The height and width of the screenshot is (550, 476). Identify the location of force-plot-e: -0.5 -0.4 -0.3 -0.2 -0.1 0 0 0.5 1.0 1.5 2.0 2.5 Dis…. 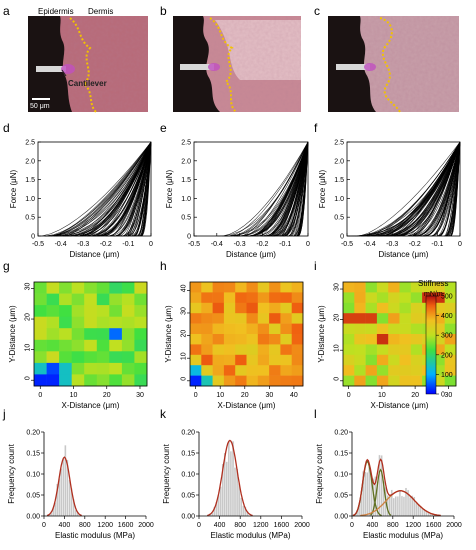
(237, 200).